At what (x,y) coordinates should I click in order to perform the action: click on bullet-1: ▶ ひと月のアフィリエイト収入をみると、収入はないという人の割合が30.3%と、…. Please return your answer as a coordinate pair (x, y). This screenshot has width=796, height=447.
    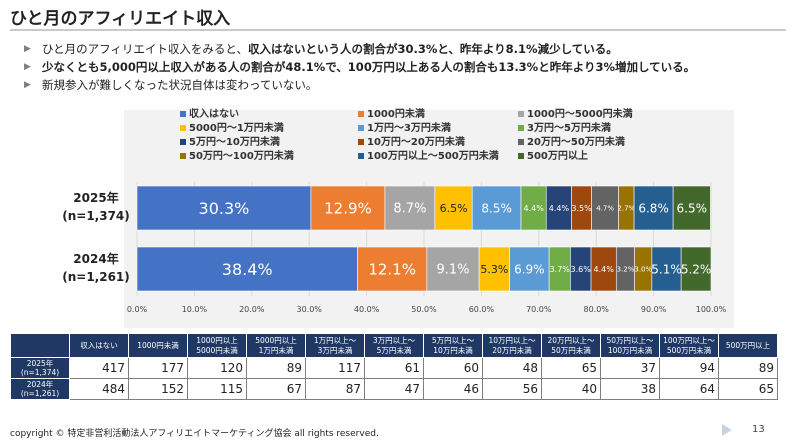
    Looking at the image, I should click on (406, 49).